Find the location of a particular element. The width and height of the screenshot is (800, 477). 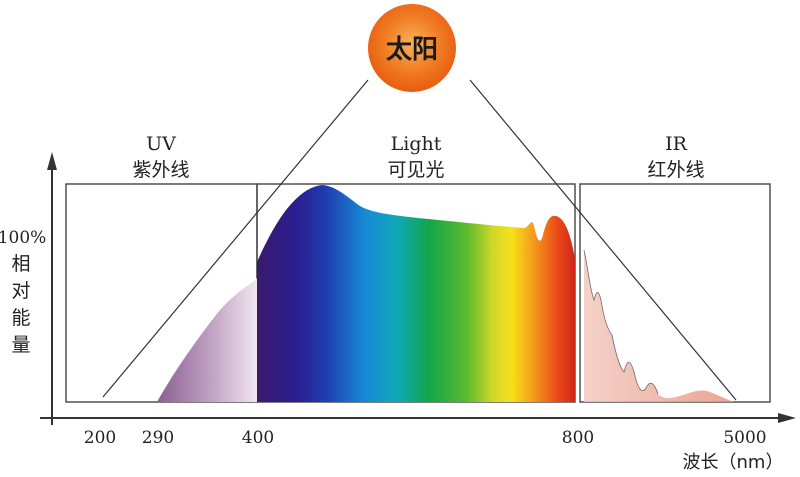

y-axis-top-label: 100% is located at coordinates (23, 238).